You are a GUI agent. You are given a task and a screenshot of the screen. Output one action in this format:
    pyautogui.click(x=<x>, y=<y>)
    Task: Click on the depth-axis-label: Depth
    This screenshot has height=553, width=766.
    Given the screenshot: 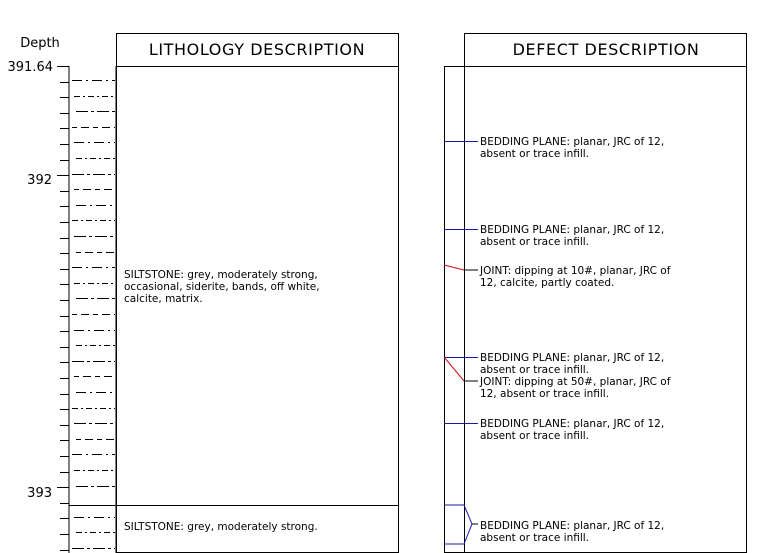 What is the action you would take?
    pyautogui.click(x=40, y=43)
    